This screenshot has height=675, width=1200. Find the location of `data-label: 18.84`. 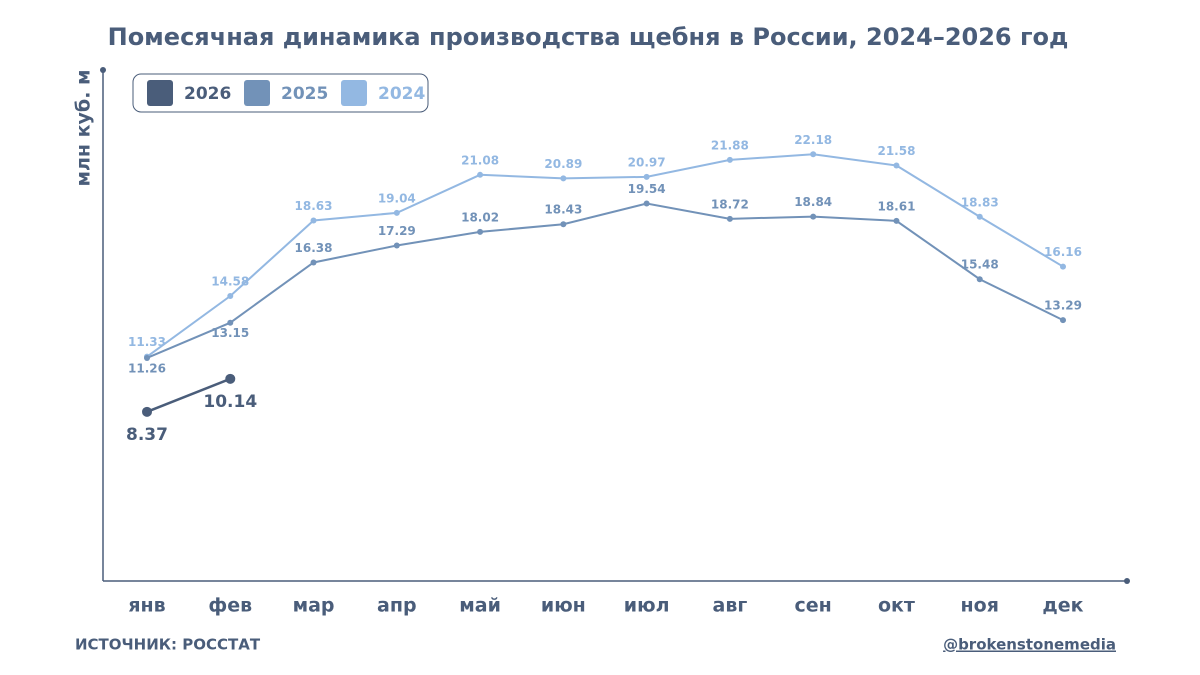

data-label: 18.84 is located at coordinates (813, 202).